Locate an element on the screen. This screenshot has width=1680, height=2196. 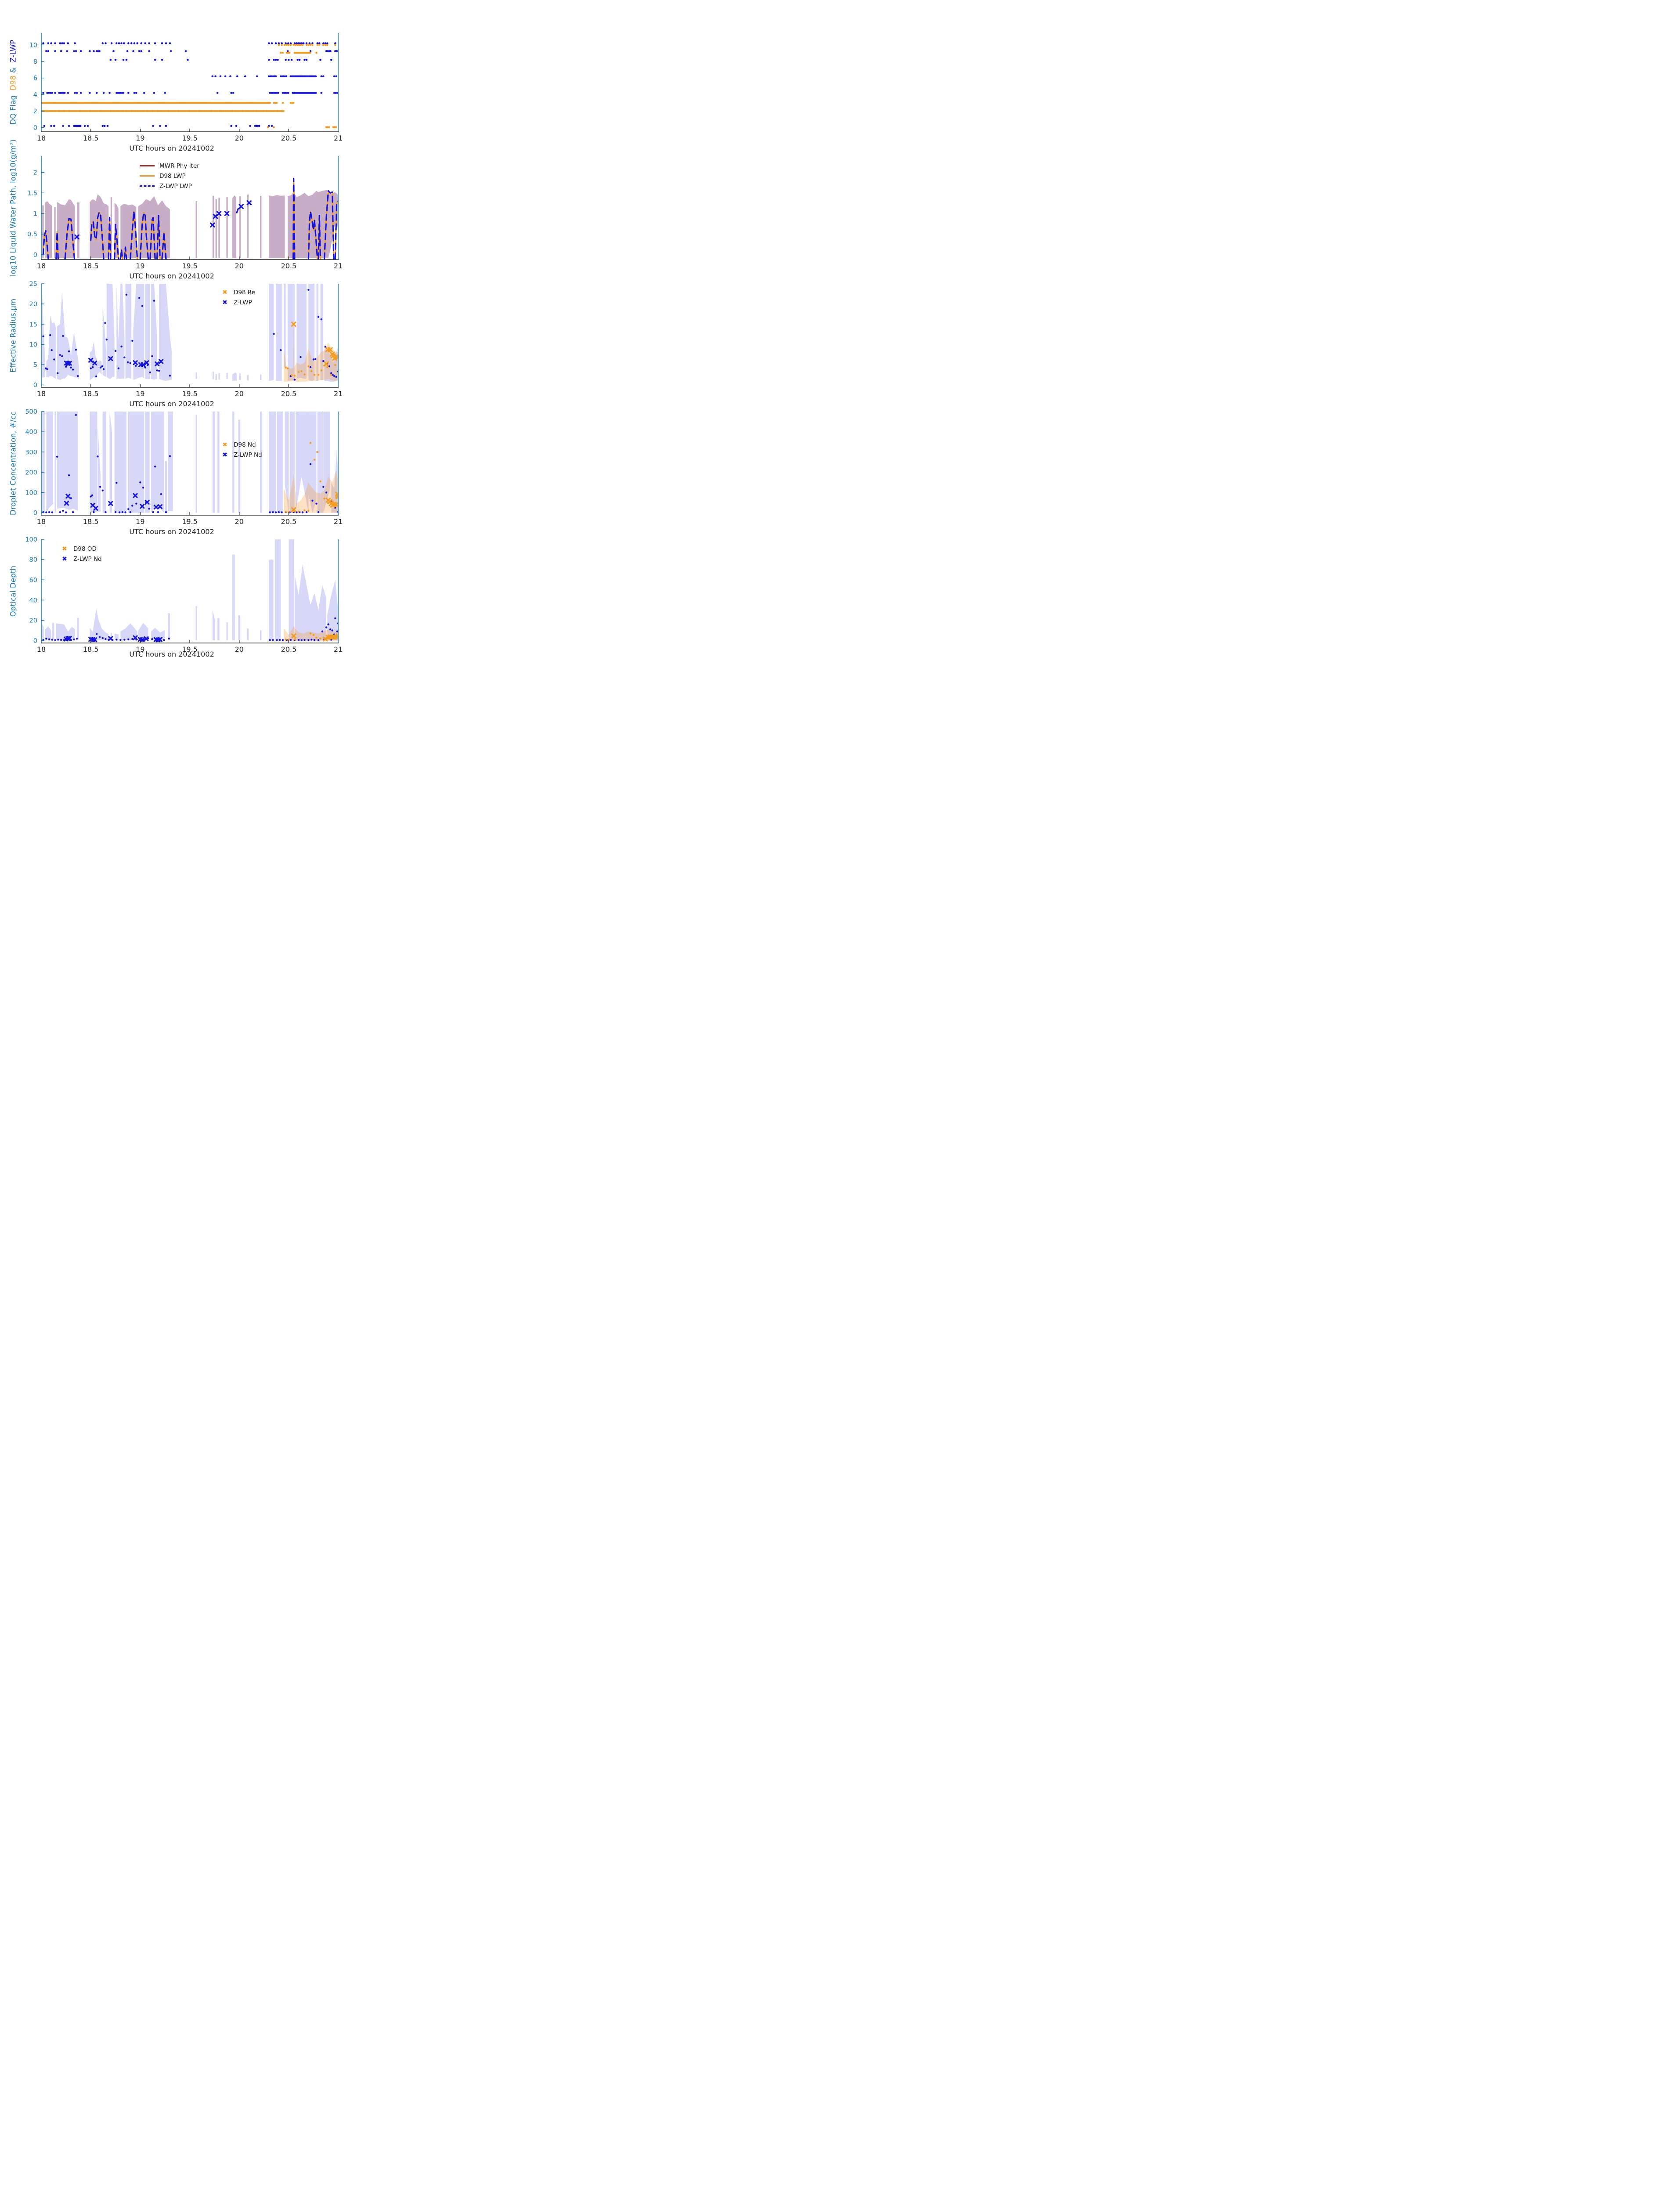
legend-item-d98od: D98 OD is located at coordinates (81, 549).